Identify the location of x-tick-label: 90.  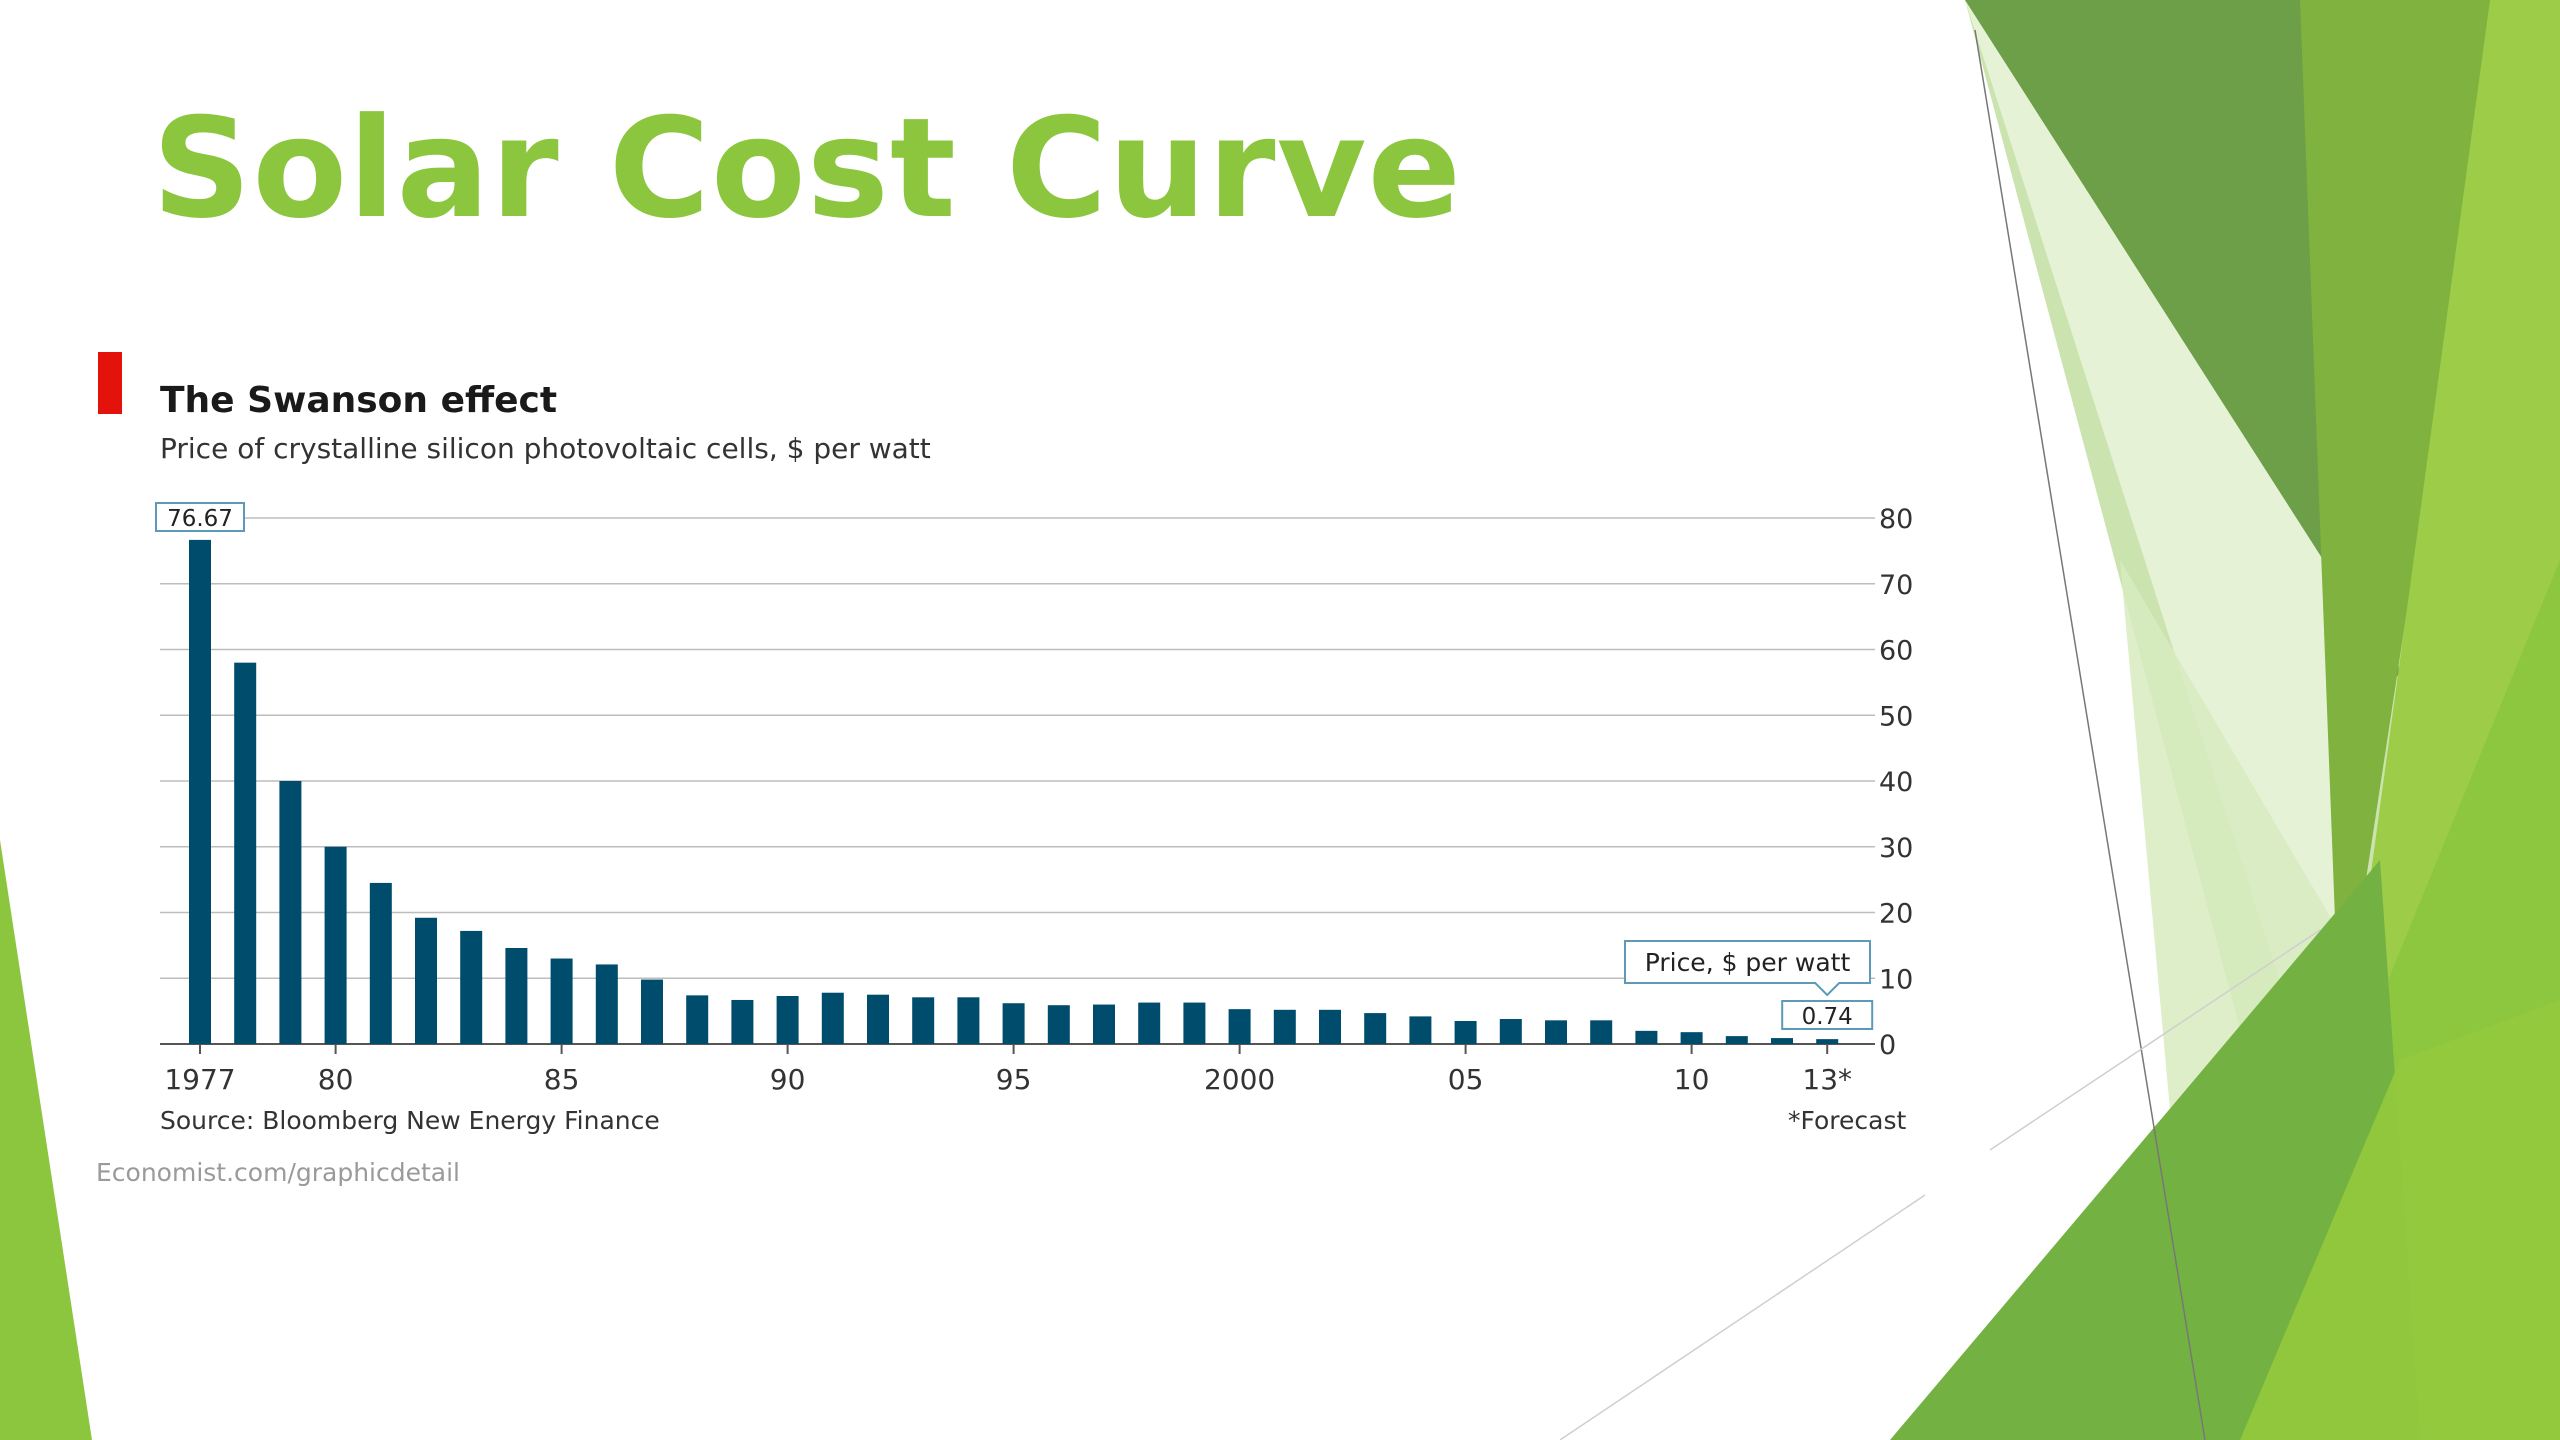
(788, 1079).